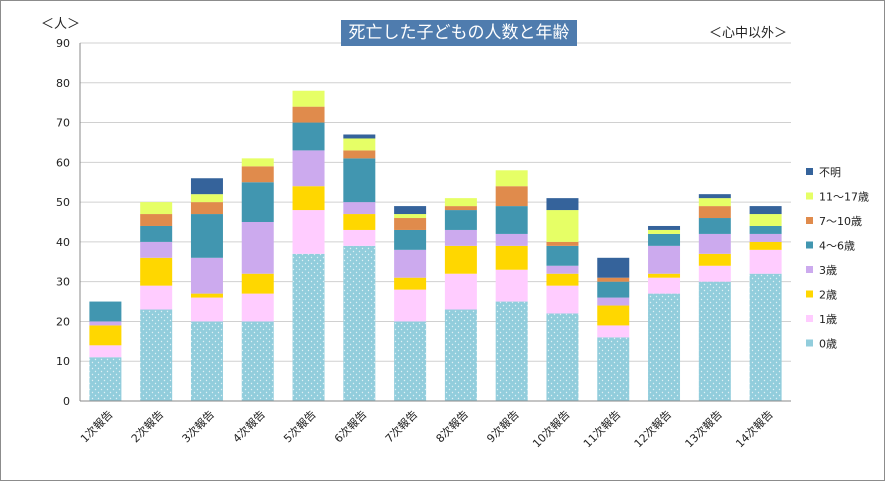 Image resolution: width=885 pixels, height=481 pixels. I want to click on legend-label: 1歳, so click(828, 319).